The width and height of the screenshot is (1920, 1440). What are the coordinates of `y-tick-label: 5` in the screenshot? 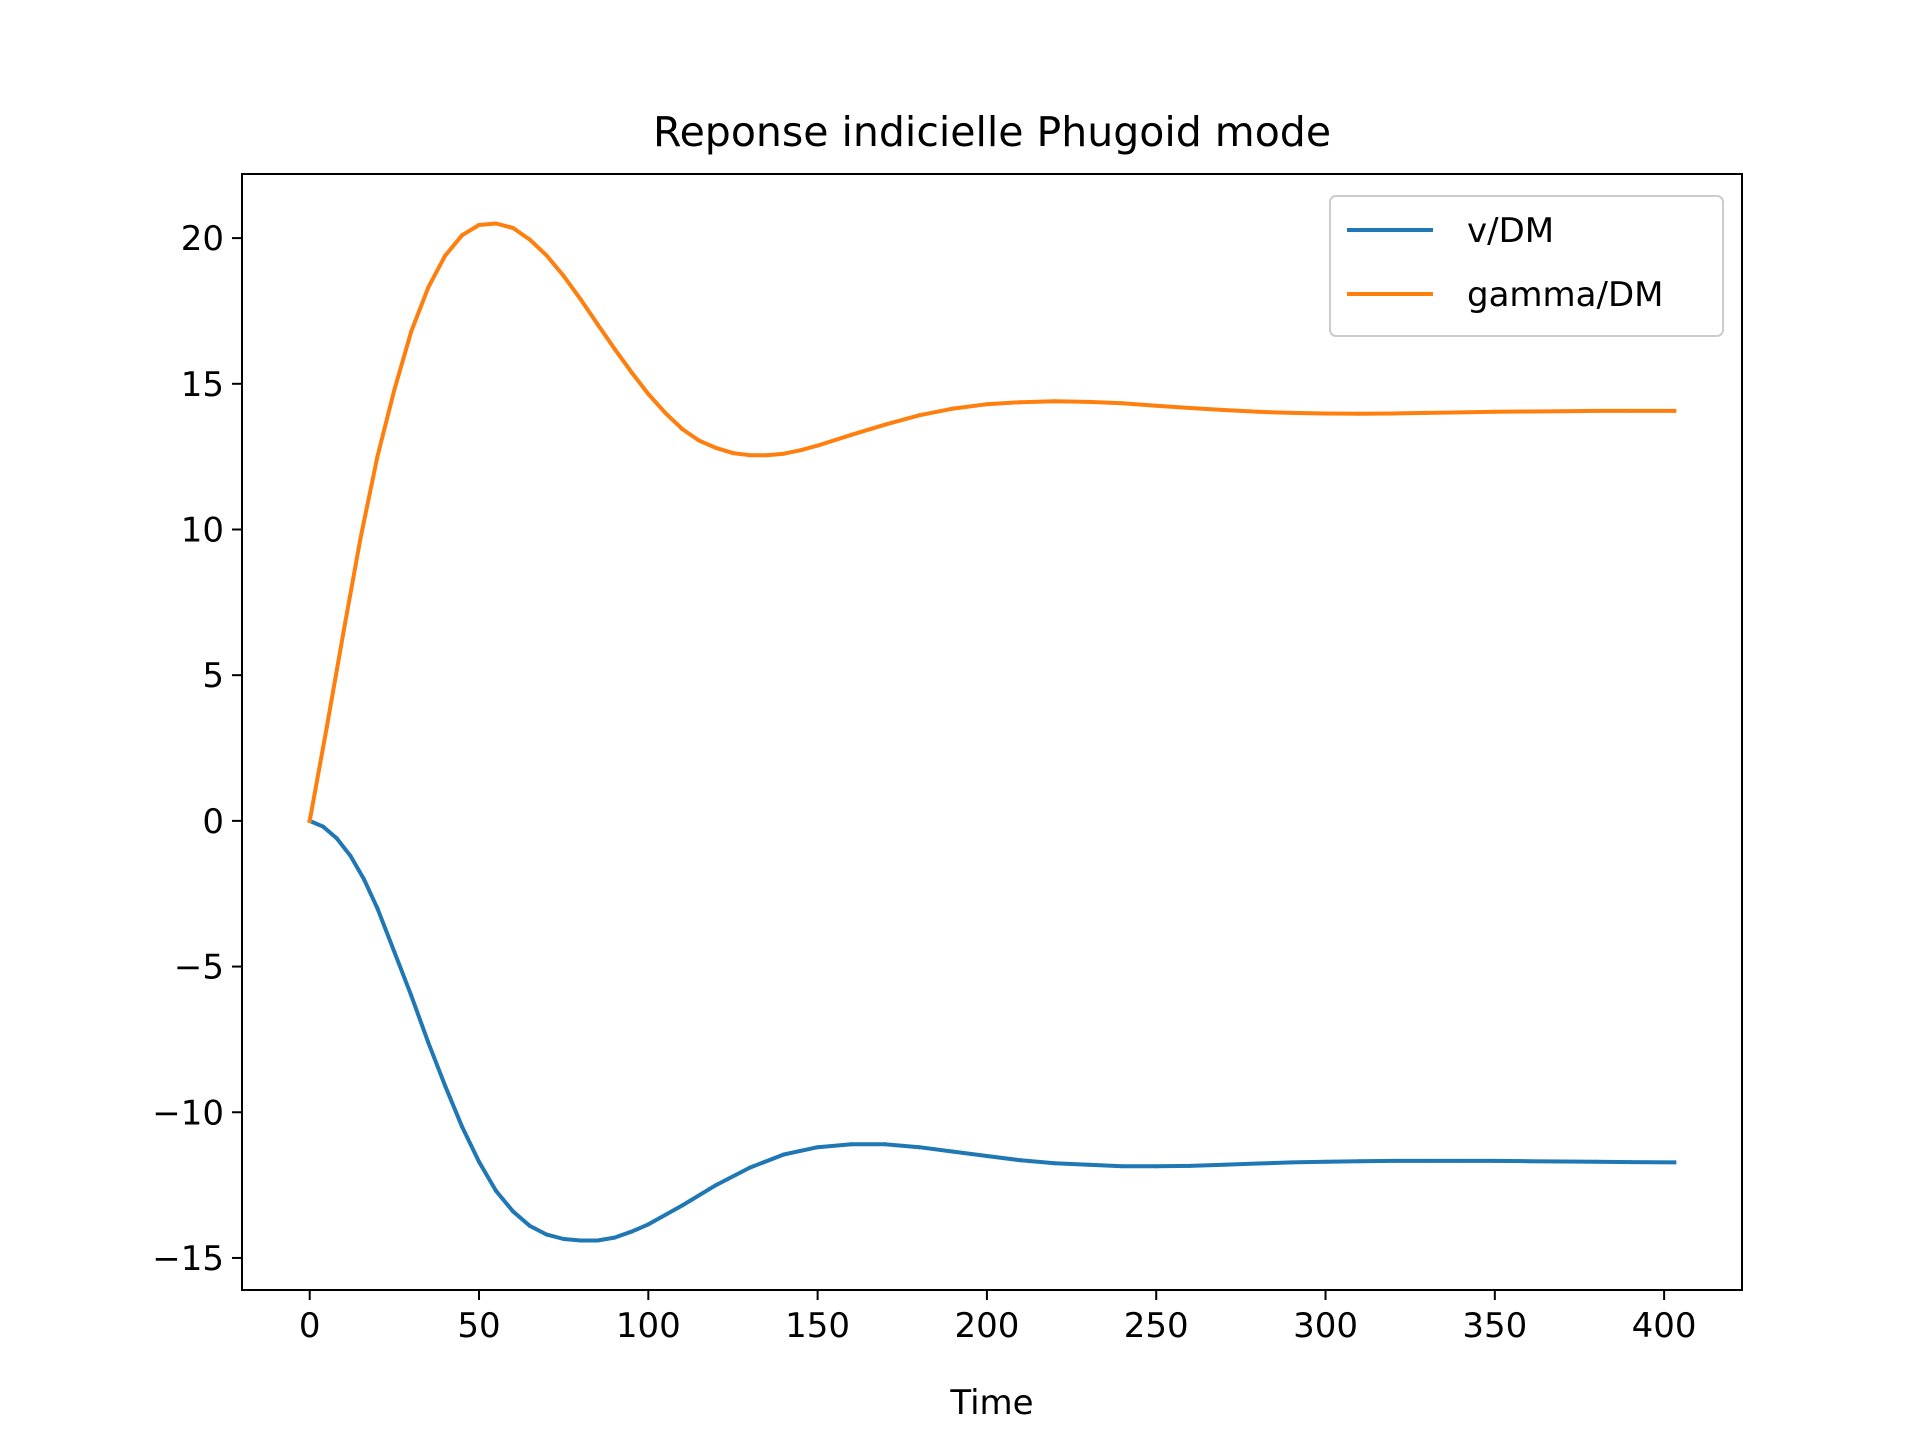 It's located at (213, 676).